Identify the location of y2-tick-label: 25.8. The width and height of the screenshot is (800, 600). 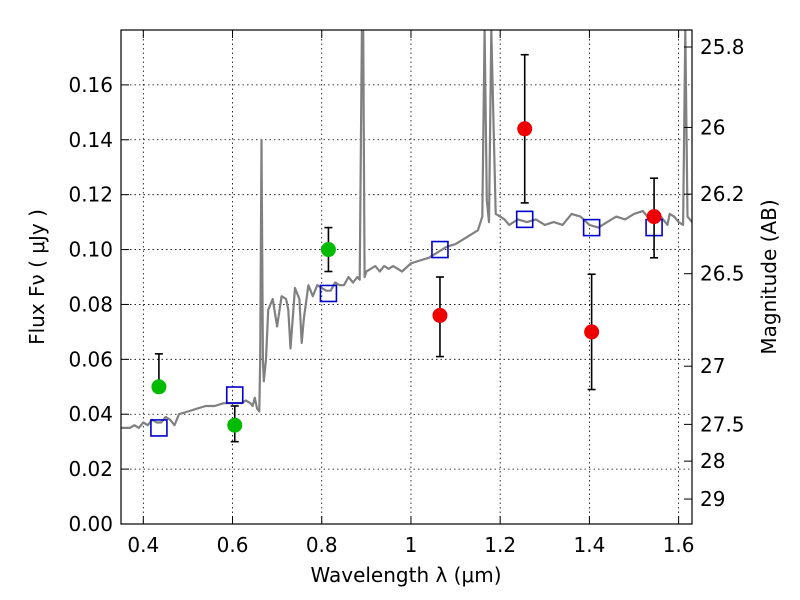
(722, 47).